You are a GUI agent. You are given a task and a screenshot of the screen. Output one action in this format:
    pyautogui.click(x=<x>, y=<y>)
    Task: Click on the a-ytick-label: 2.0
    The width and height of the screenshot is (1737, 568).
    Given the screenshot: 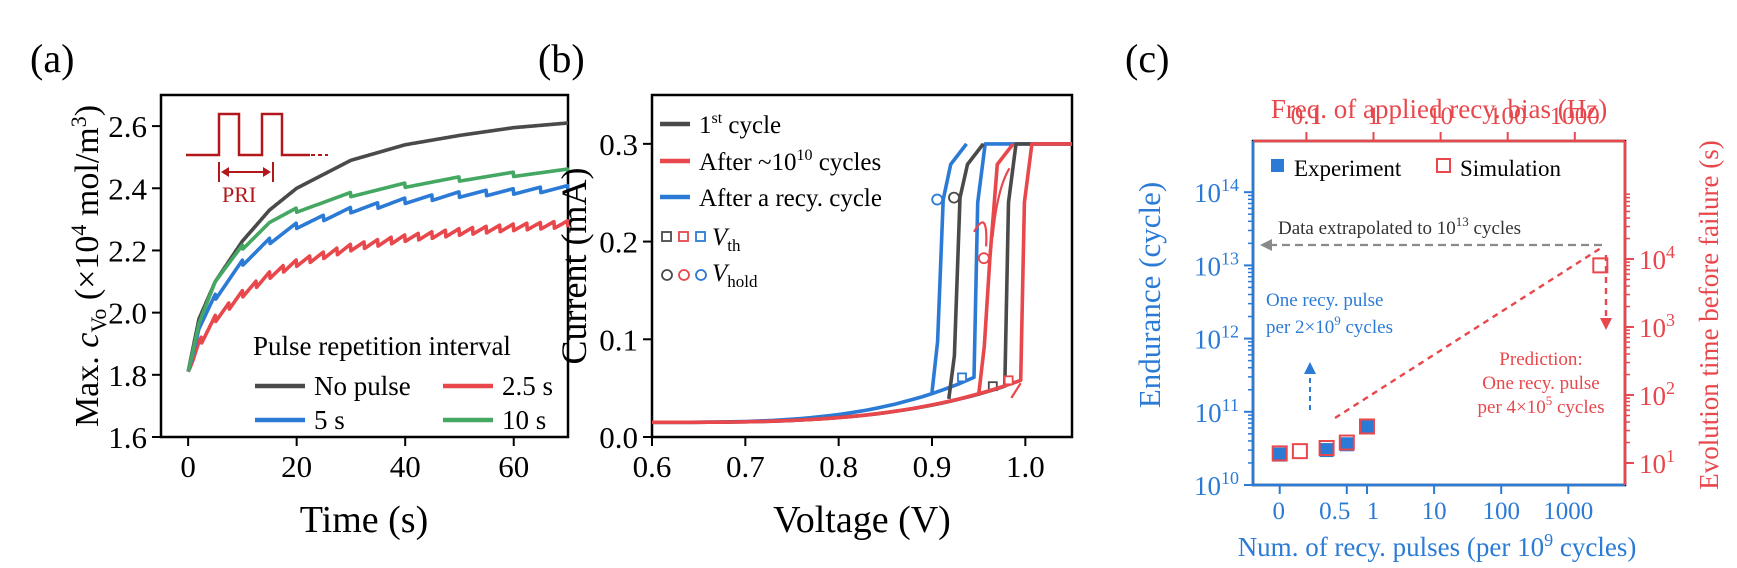 What is the action you would take?
    pyautogui.click(x=127, y=313)
    